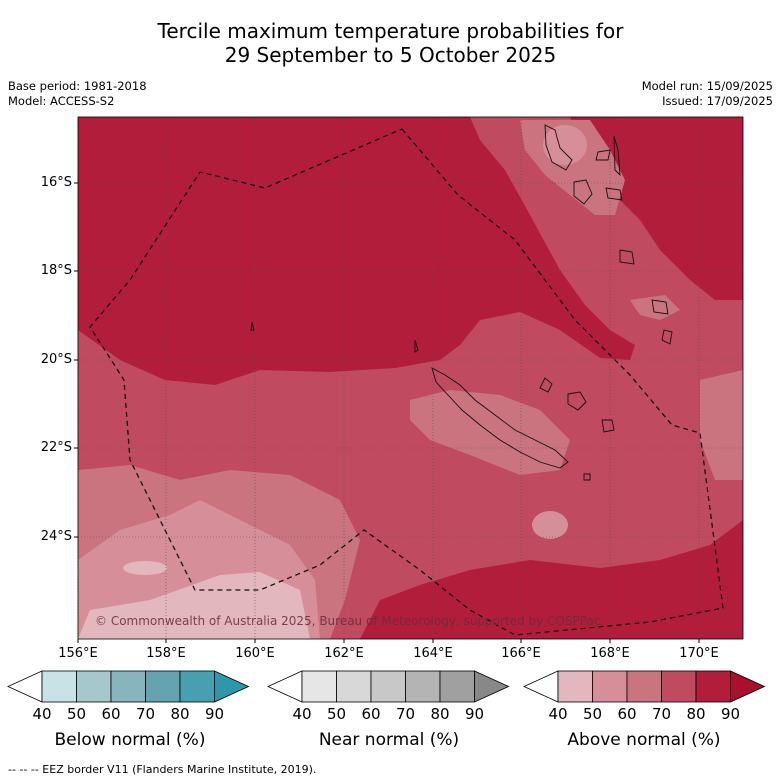 The image size is (781, 781). What do you see at coordinates (558, 714) in the screenshot?
I see `colorbar-above-tick: 40` at bounding box center [558, 714].